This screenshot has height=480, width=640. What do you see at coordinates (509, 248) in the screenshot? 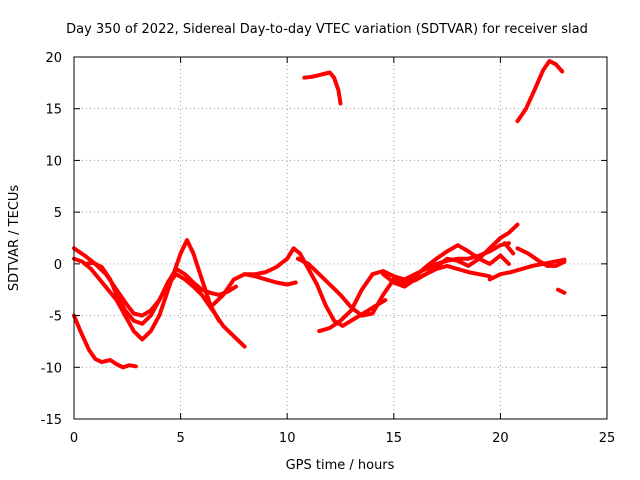
I see `series-line-s13` at bounding box center [509, 248].